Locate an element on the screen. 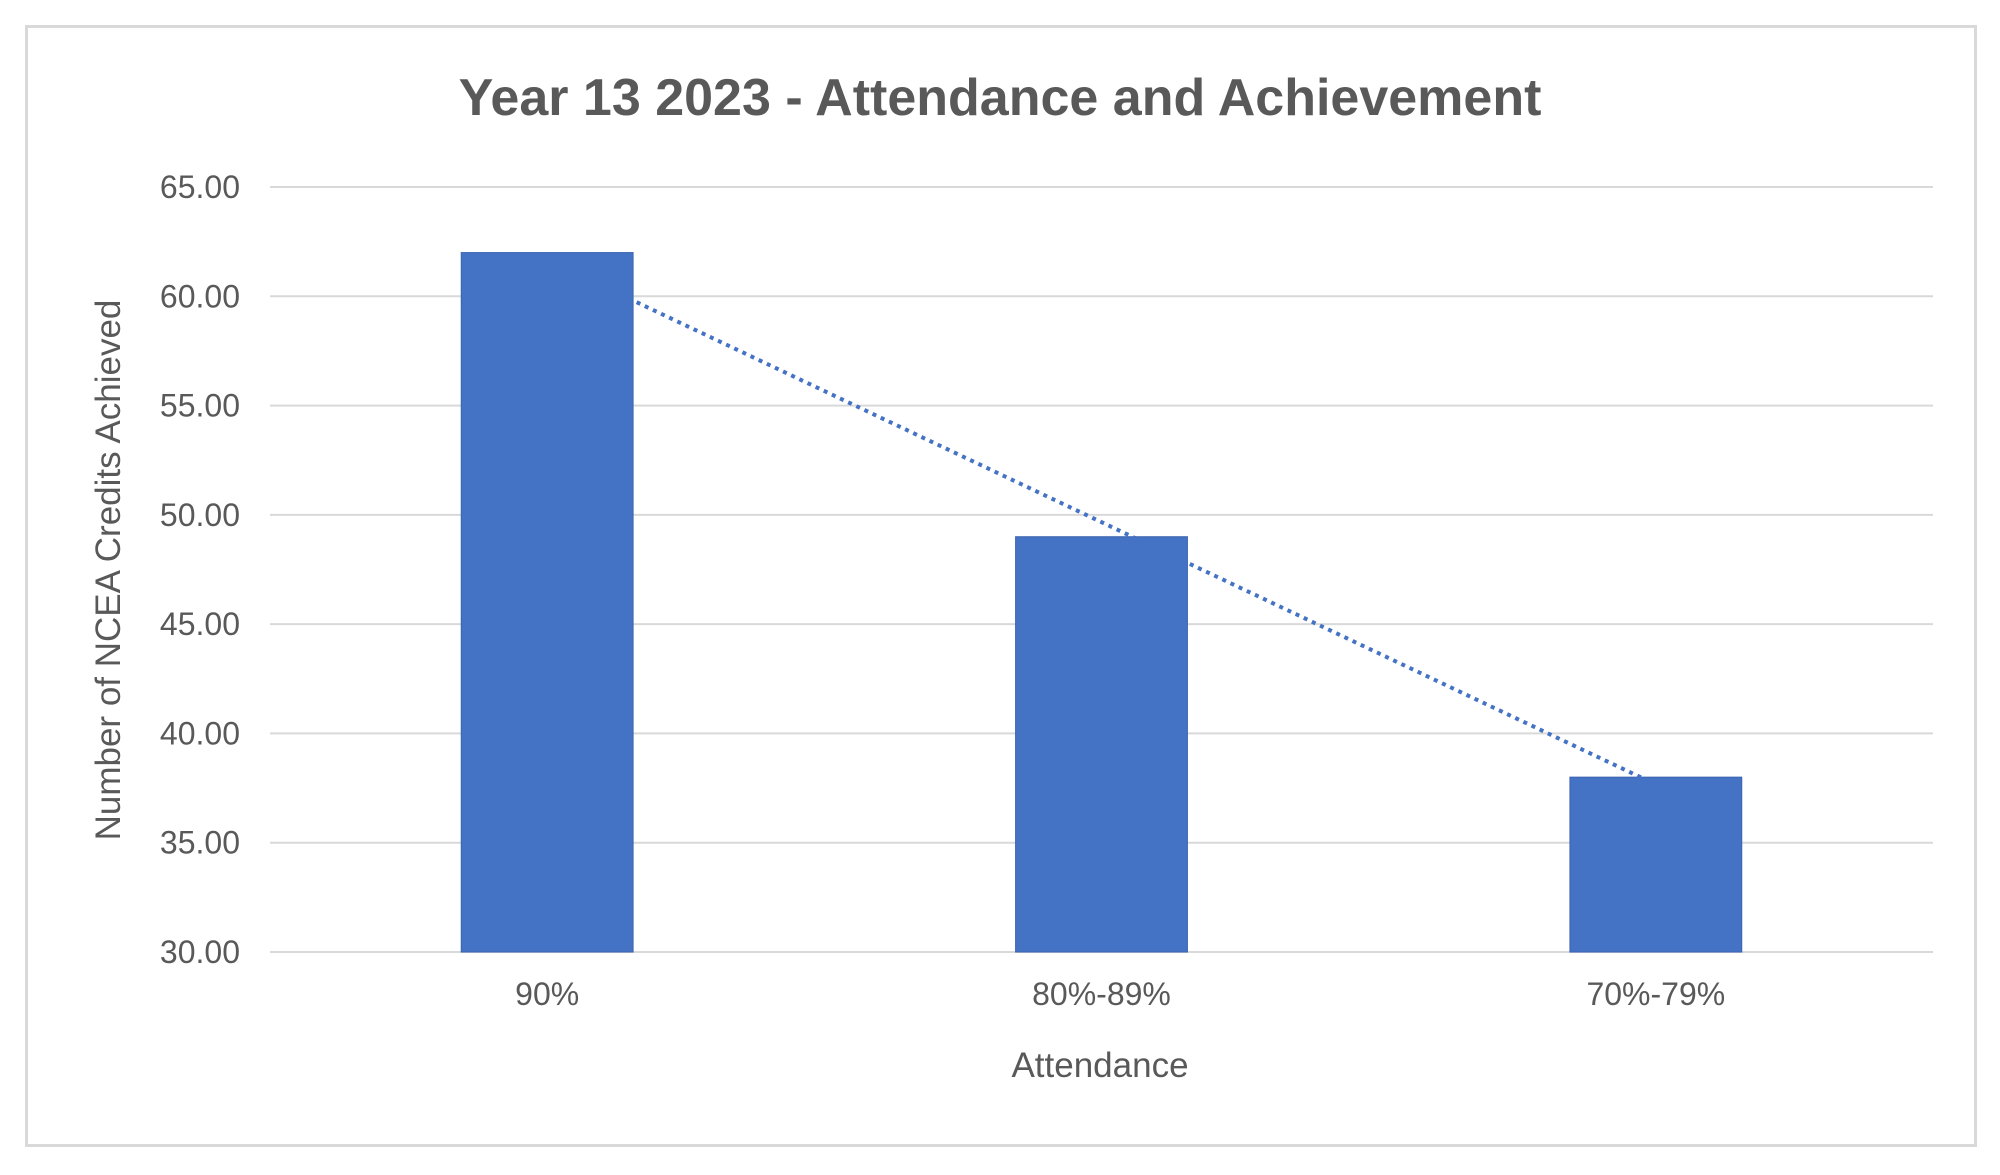 This screenshot has width=2000, height=1175. y-axis-ticks: 30.00 35.00 40.00 45.00 50.00 55.00 60.00 65.00 is located at coordinates (200, 569).